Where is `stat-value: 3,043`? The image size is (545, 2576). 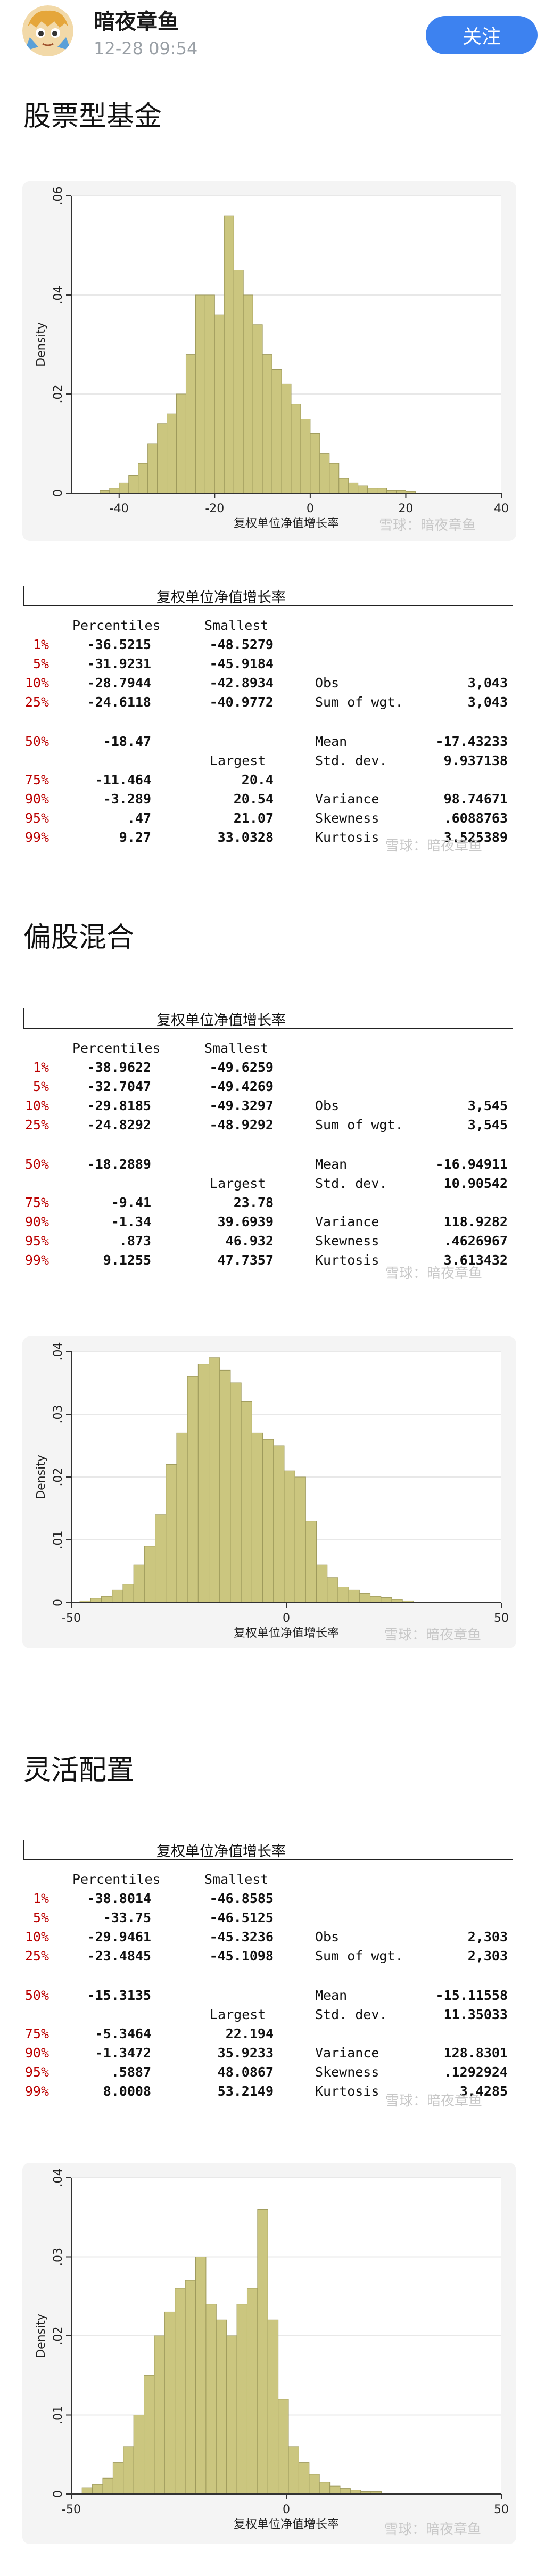 stat-value: 3,043 is located at coordinates (488, 702).